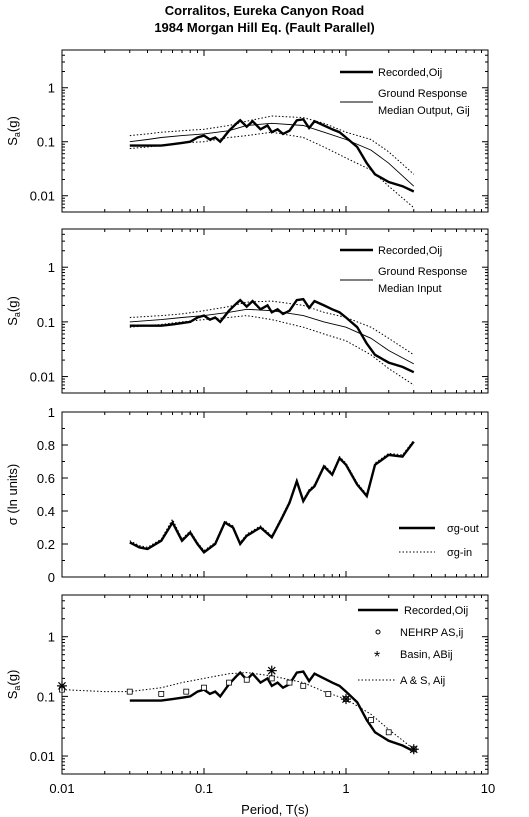 This screenshot has width=529, height=817. Describe the element at coordinates (424, 111) in the screenshot. I see `legend-label-median: Median Output, Gij` at that location.